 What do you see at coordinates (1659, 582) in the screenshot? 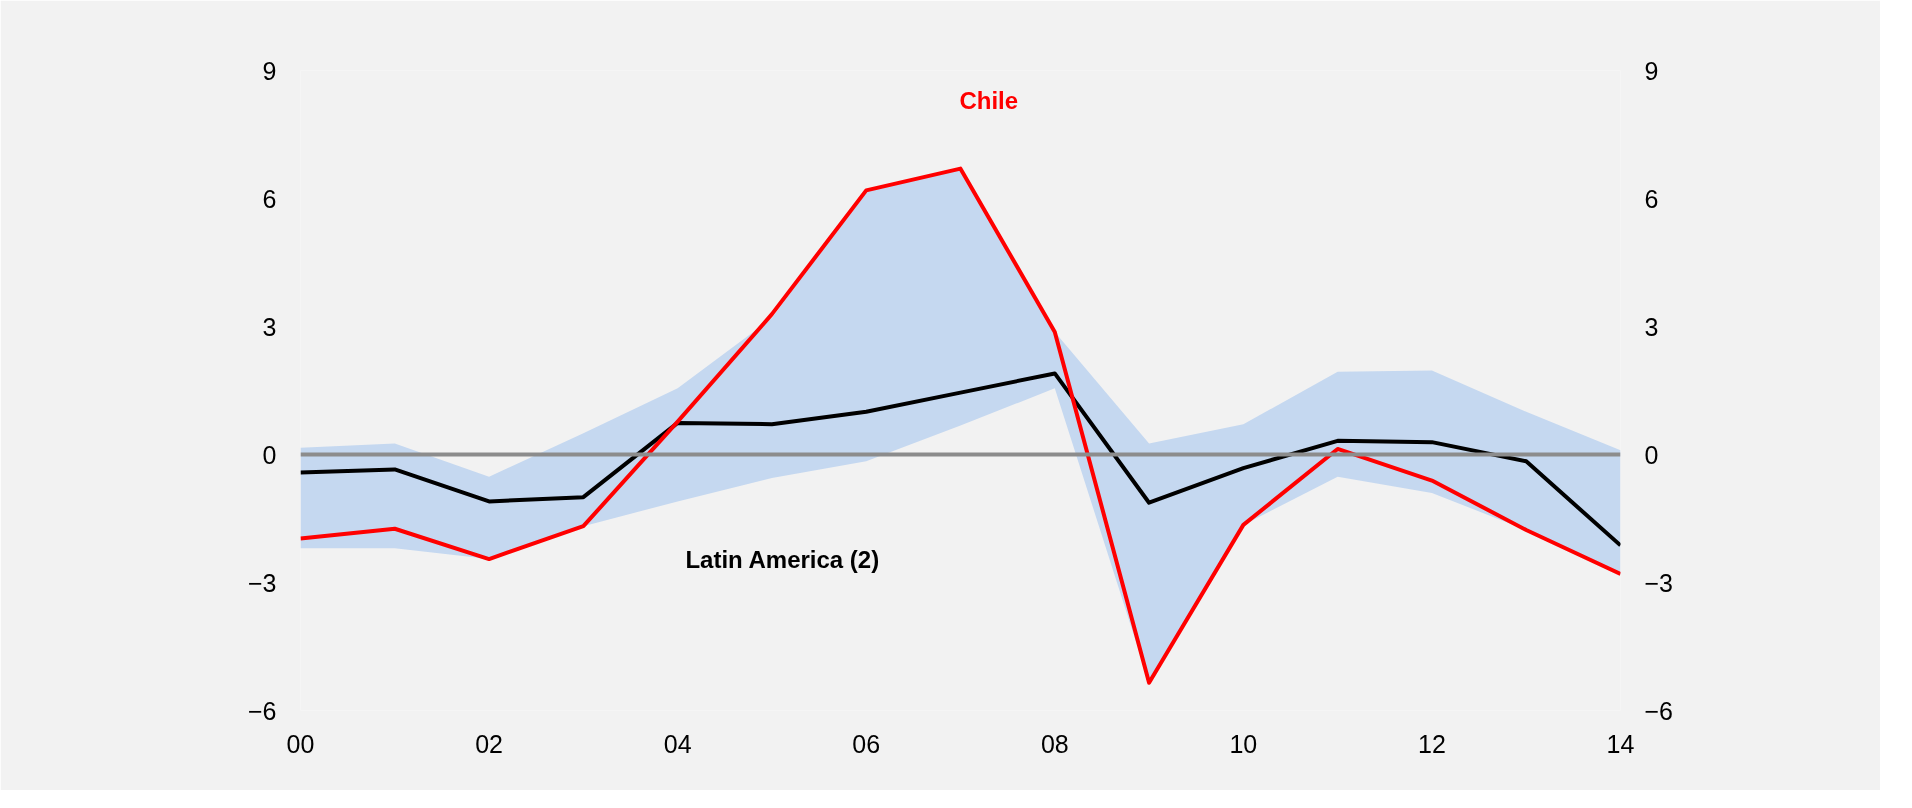
I see `y2-tick-label: −3` at bounding box center [1659, 582].